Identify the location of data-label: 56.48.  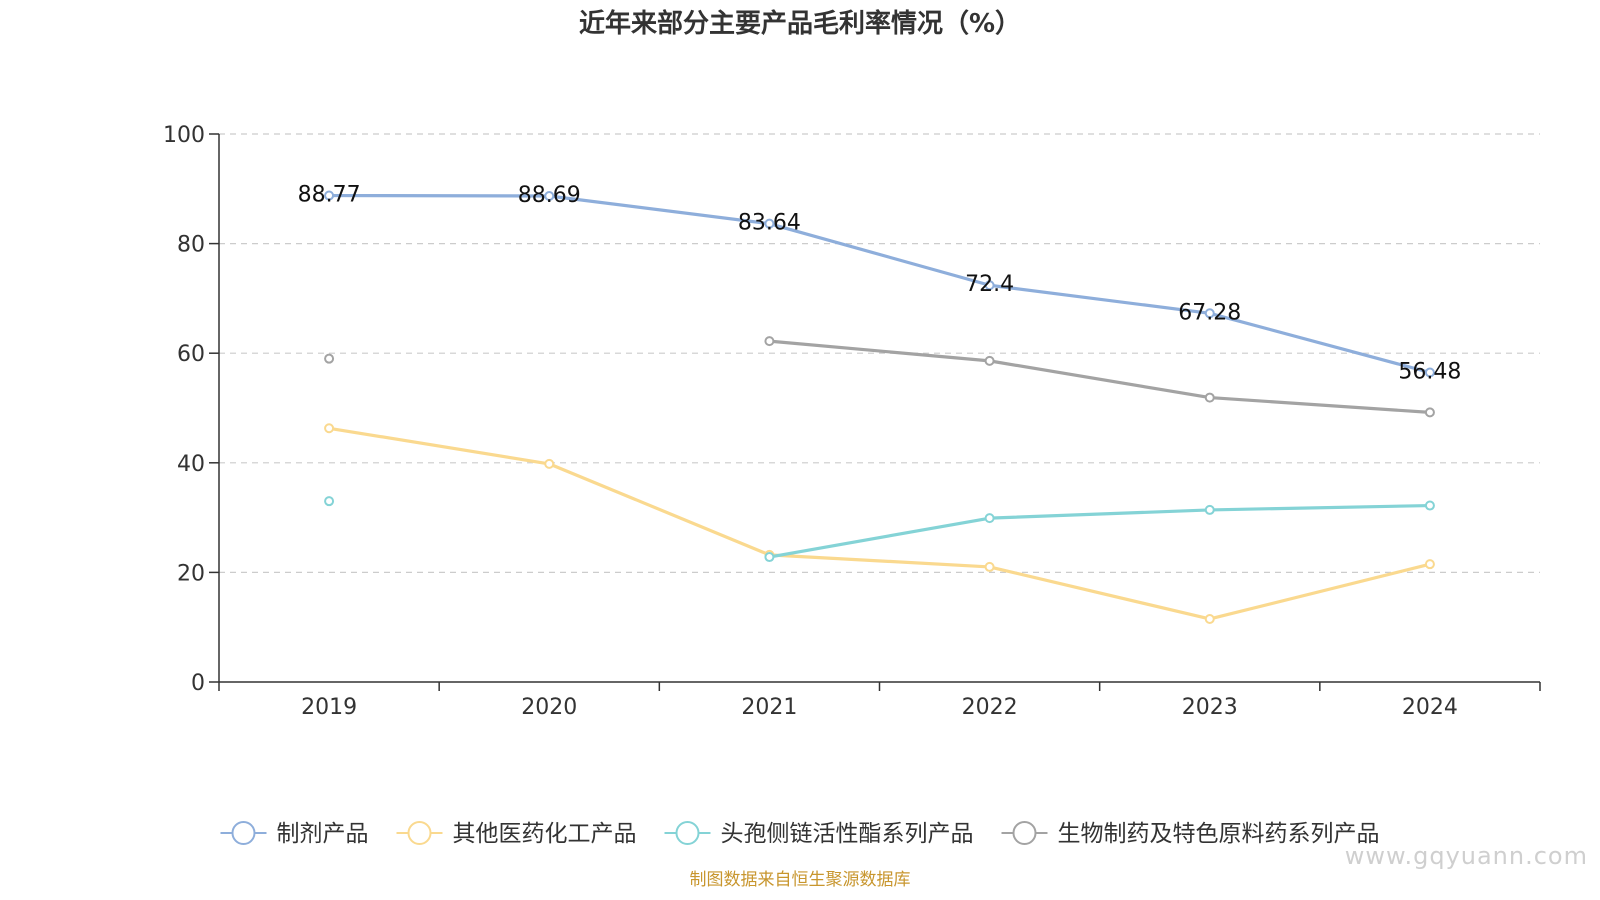
(1429, 371).